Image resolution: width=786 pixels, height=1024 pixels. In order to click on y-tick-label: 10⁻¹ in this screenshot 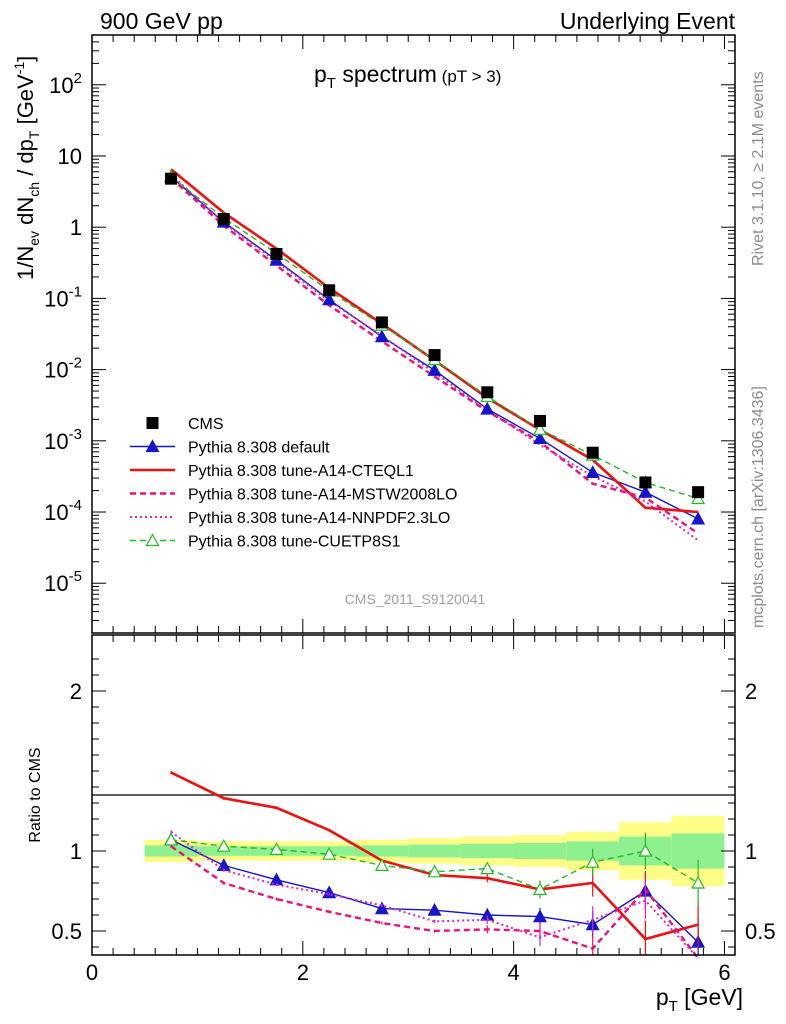, I will do `click(63, 297)`.